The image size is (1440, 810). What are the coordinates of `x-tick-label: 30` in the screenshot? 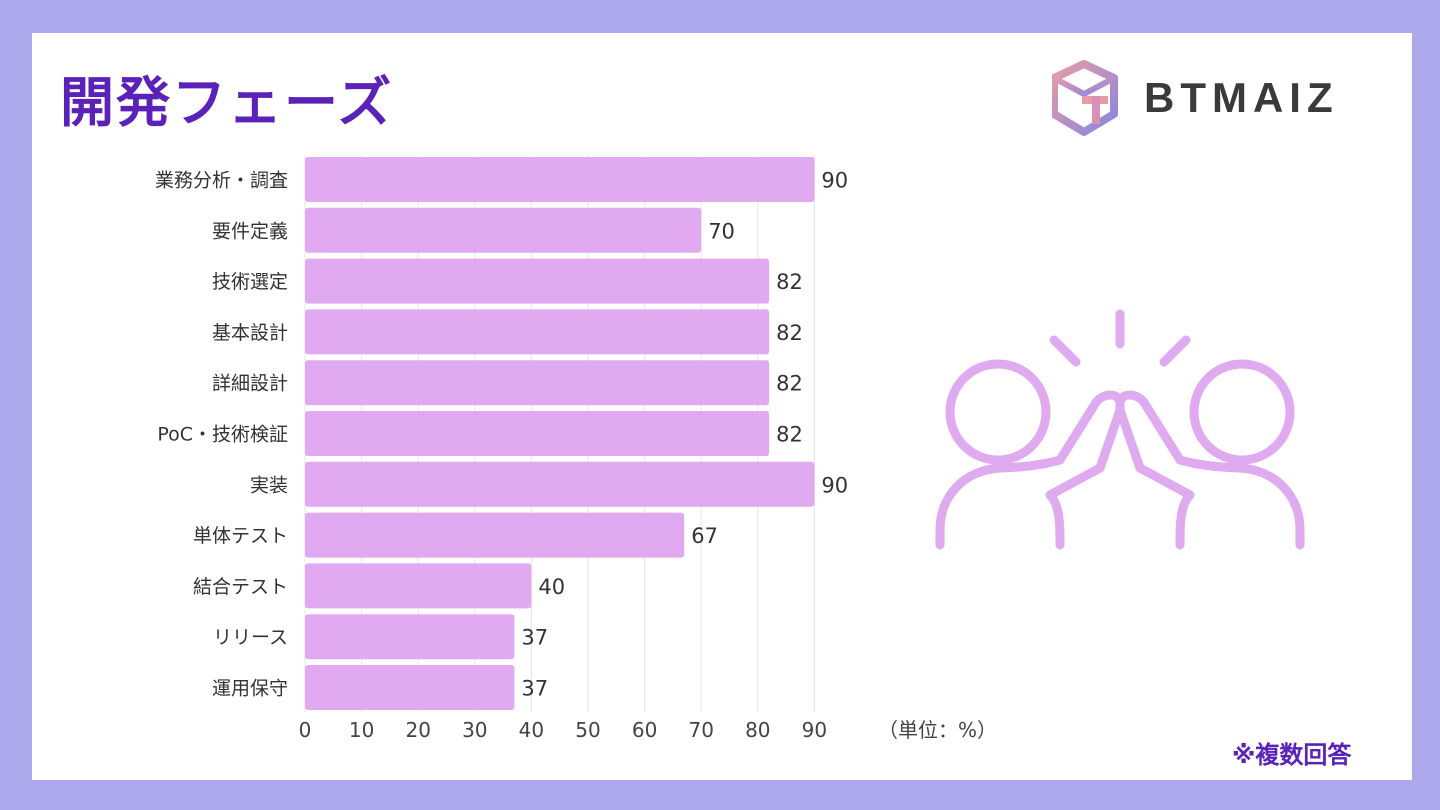 It's located at (474, 730).